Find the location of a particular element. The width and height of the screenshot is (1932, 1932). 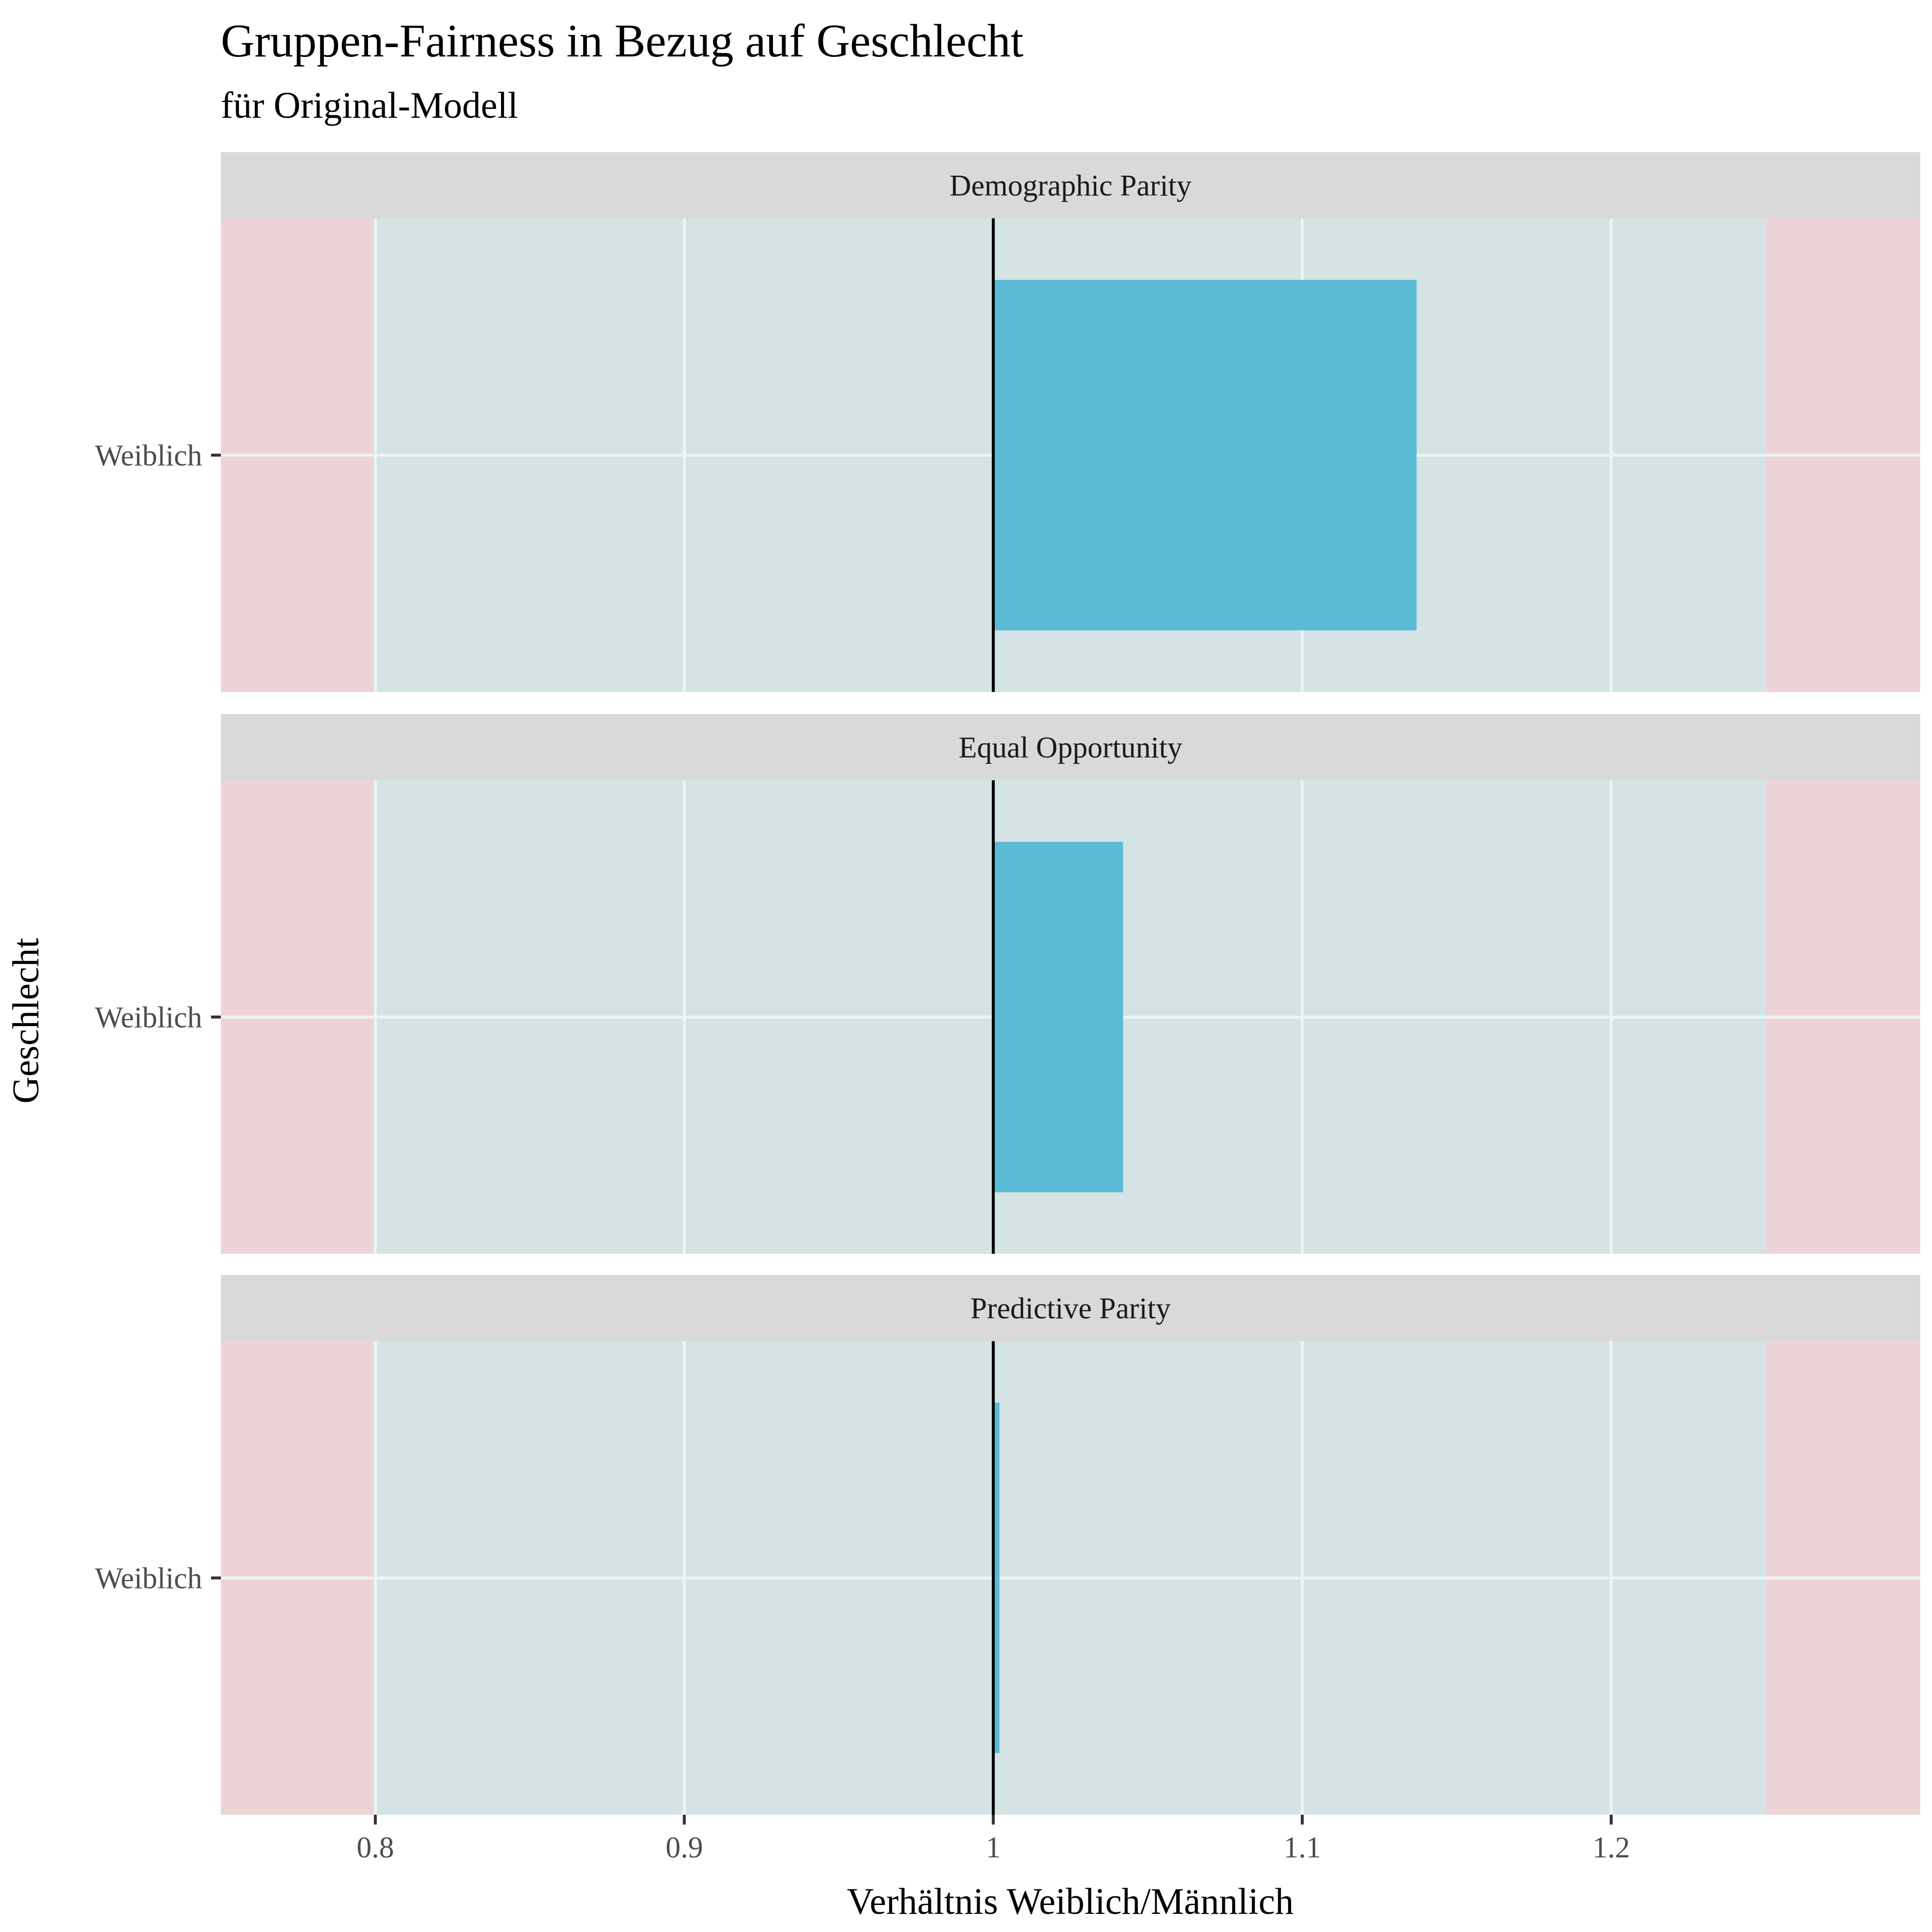

x-axis: 0.8 0.9 1 1.1 1.2 is located at coordinates (993, 1839).